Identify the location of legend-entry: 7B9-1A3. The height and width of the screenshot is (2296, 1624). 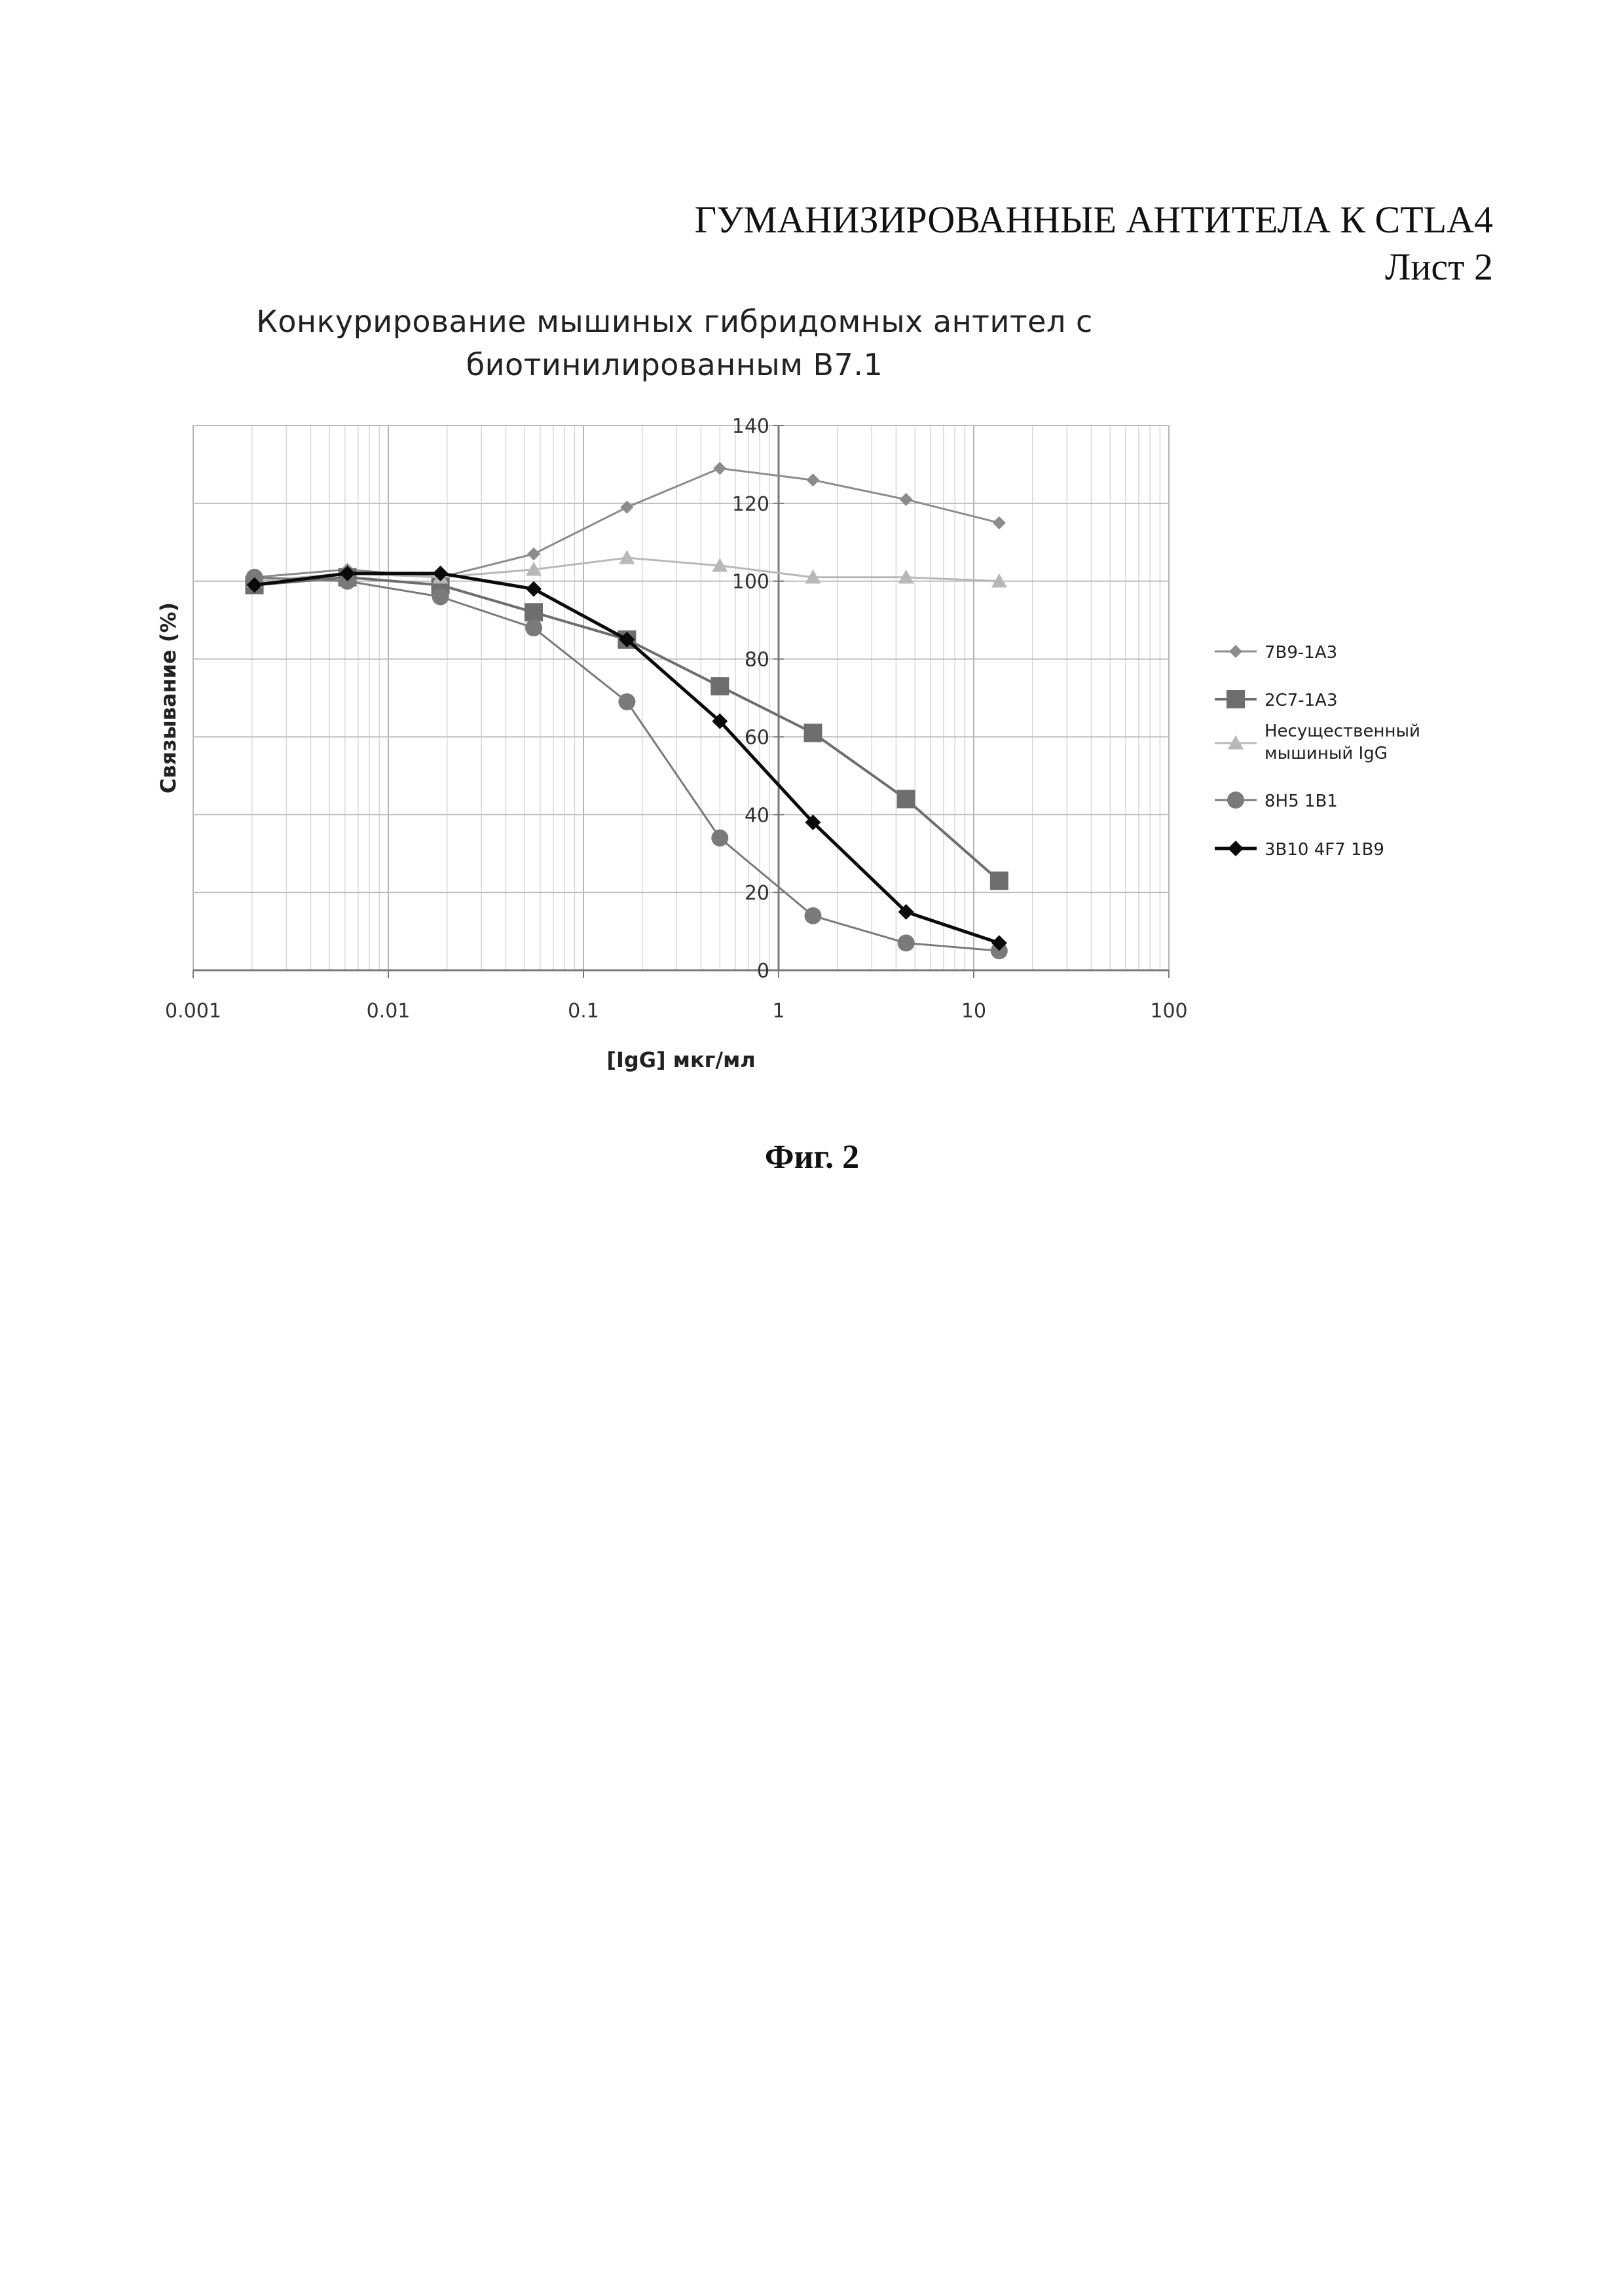
(1276, 653).